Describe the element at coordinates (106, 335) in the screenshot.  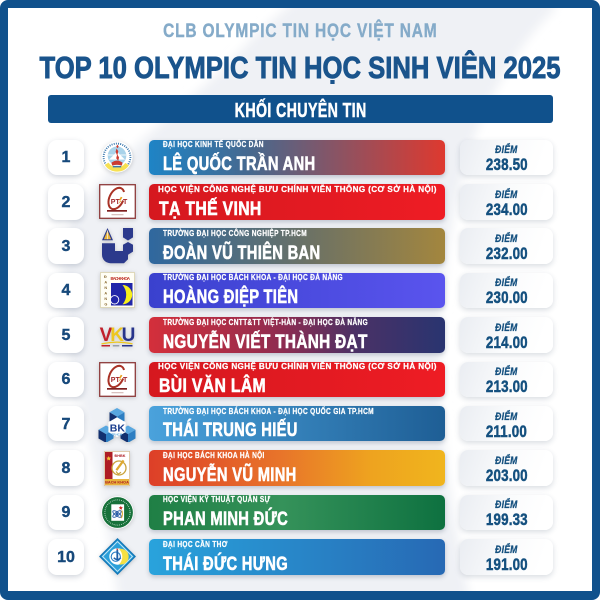
I see `svg-text: V` at that location.